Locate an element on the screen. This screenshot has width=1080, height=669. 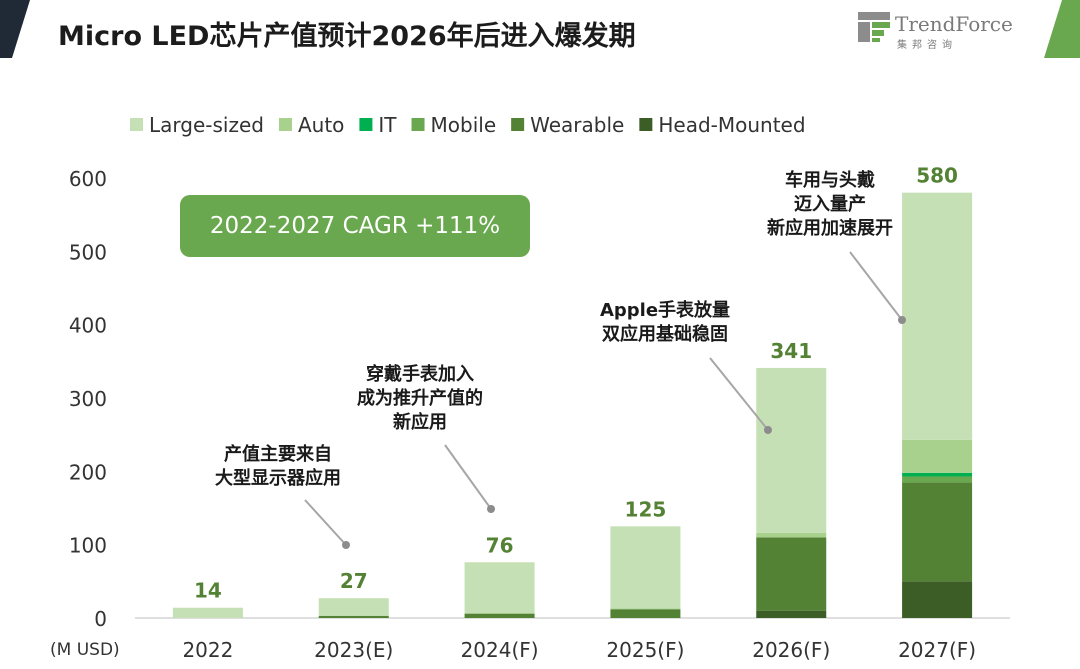
y-tick-label: 200 is located at coordinates (88, 472).